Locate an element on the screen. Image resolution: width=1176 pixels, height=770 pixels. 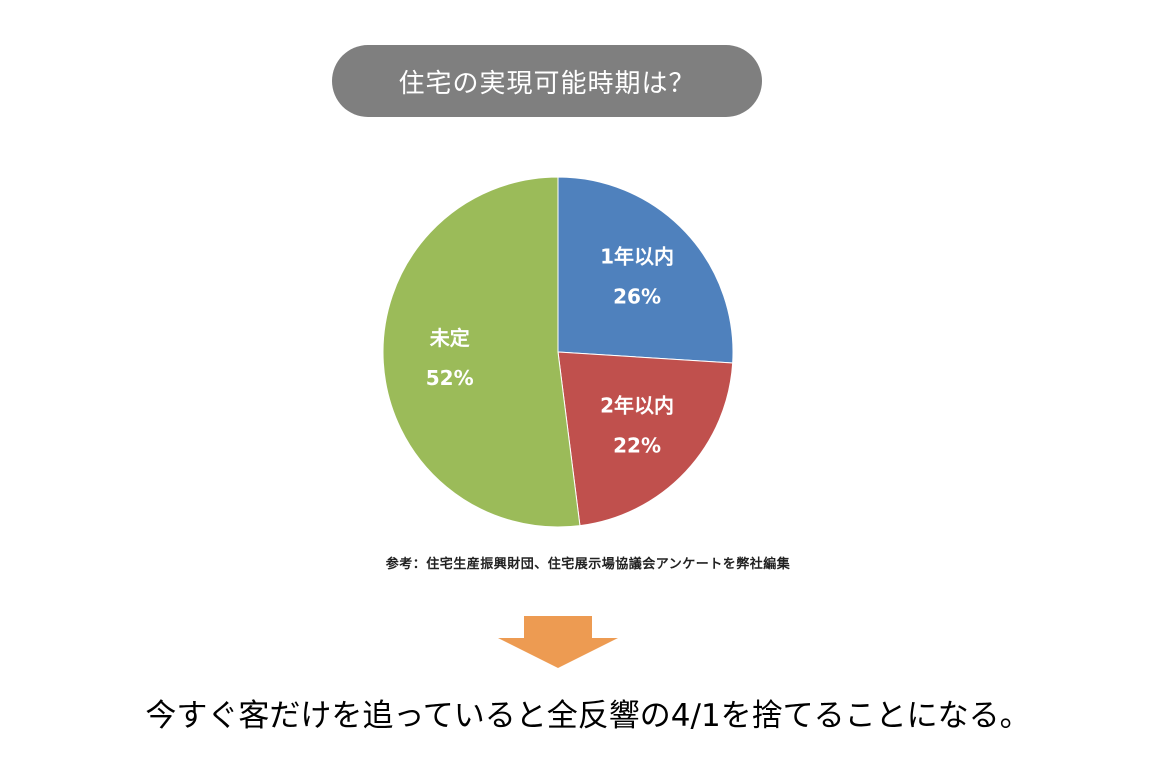
conclusion-text: 今すぐ客だけを追っていると全反響の4/1を捨てることになる。 is located at coordinates (588, 716).